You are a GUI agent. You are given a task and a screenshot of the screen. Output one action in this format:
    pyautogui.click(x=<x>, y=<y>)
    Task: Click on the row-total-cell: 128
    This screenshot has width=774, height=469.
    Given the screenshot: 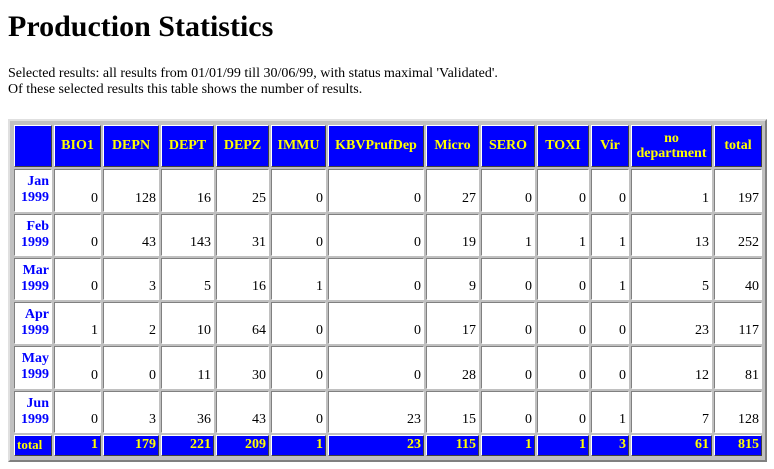 What is the action you would take?
    pyautogui.click(x=738, y=411)
    